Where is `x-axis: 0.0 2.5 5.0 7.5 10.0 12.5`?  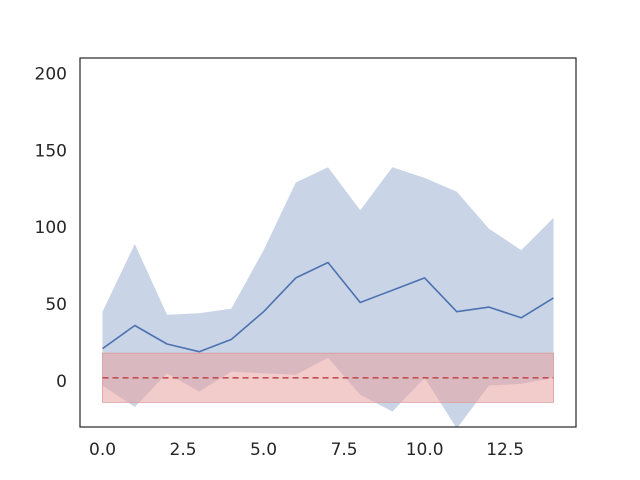 x-axis: 0.0 2.5 5.0 7.5 10.0 12.5 is located at coordinates (306, 450).